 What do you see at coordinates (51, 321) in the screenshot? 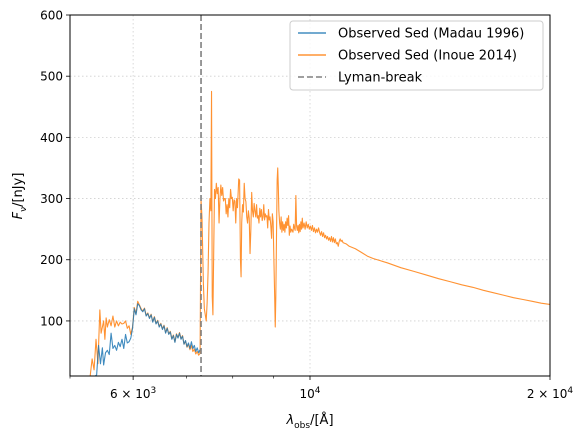
I see `y-tick-label: 100` at bounding box center [51, 321].